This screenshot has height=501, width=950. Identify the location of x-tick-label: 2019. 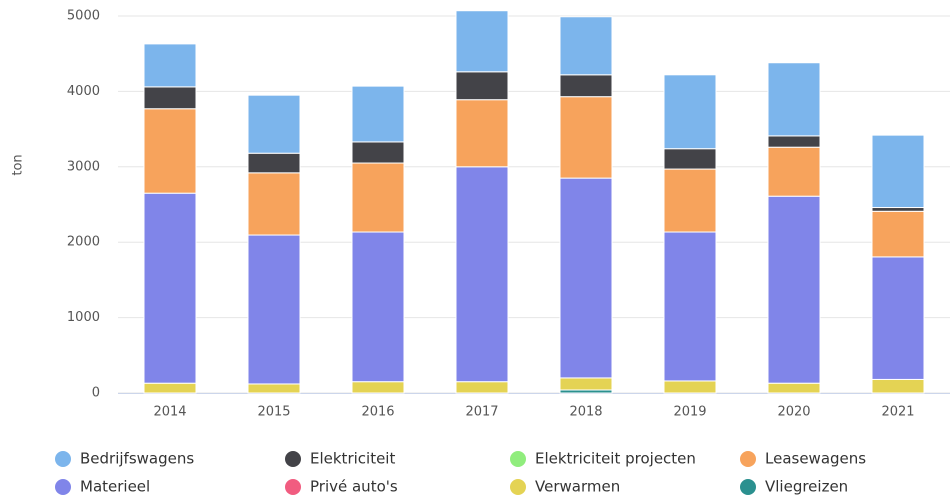
(689, 412).